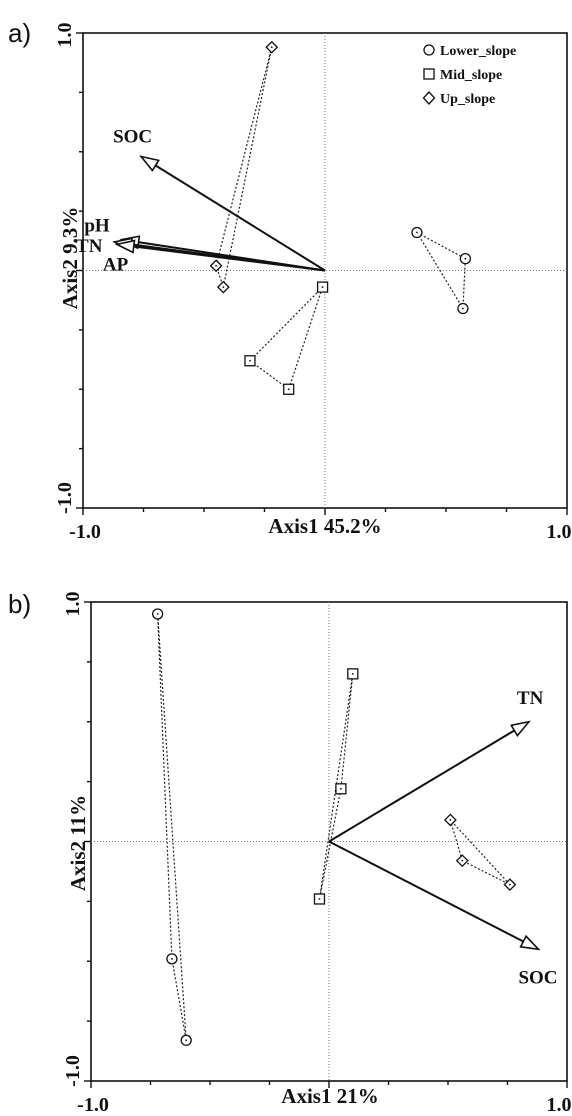 The width and height of the screenshot is (572, 1116). Describe the element at coordinates (286, 338) in the screenshot. I see `group-hull-mid-slope` at that location.